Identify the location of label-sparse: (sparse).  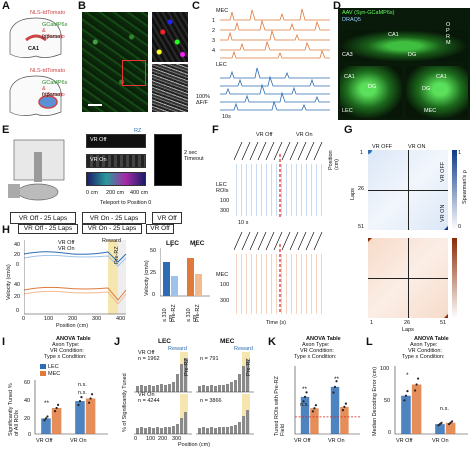
(52, 37).